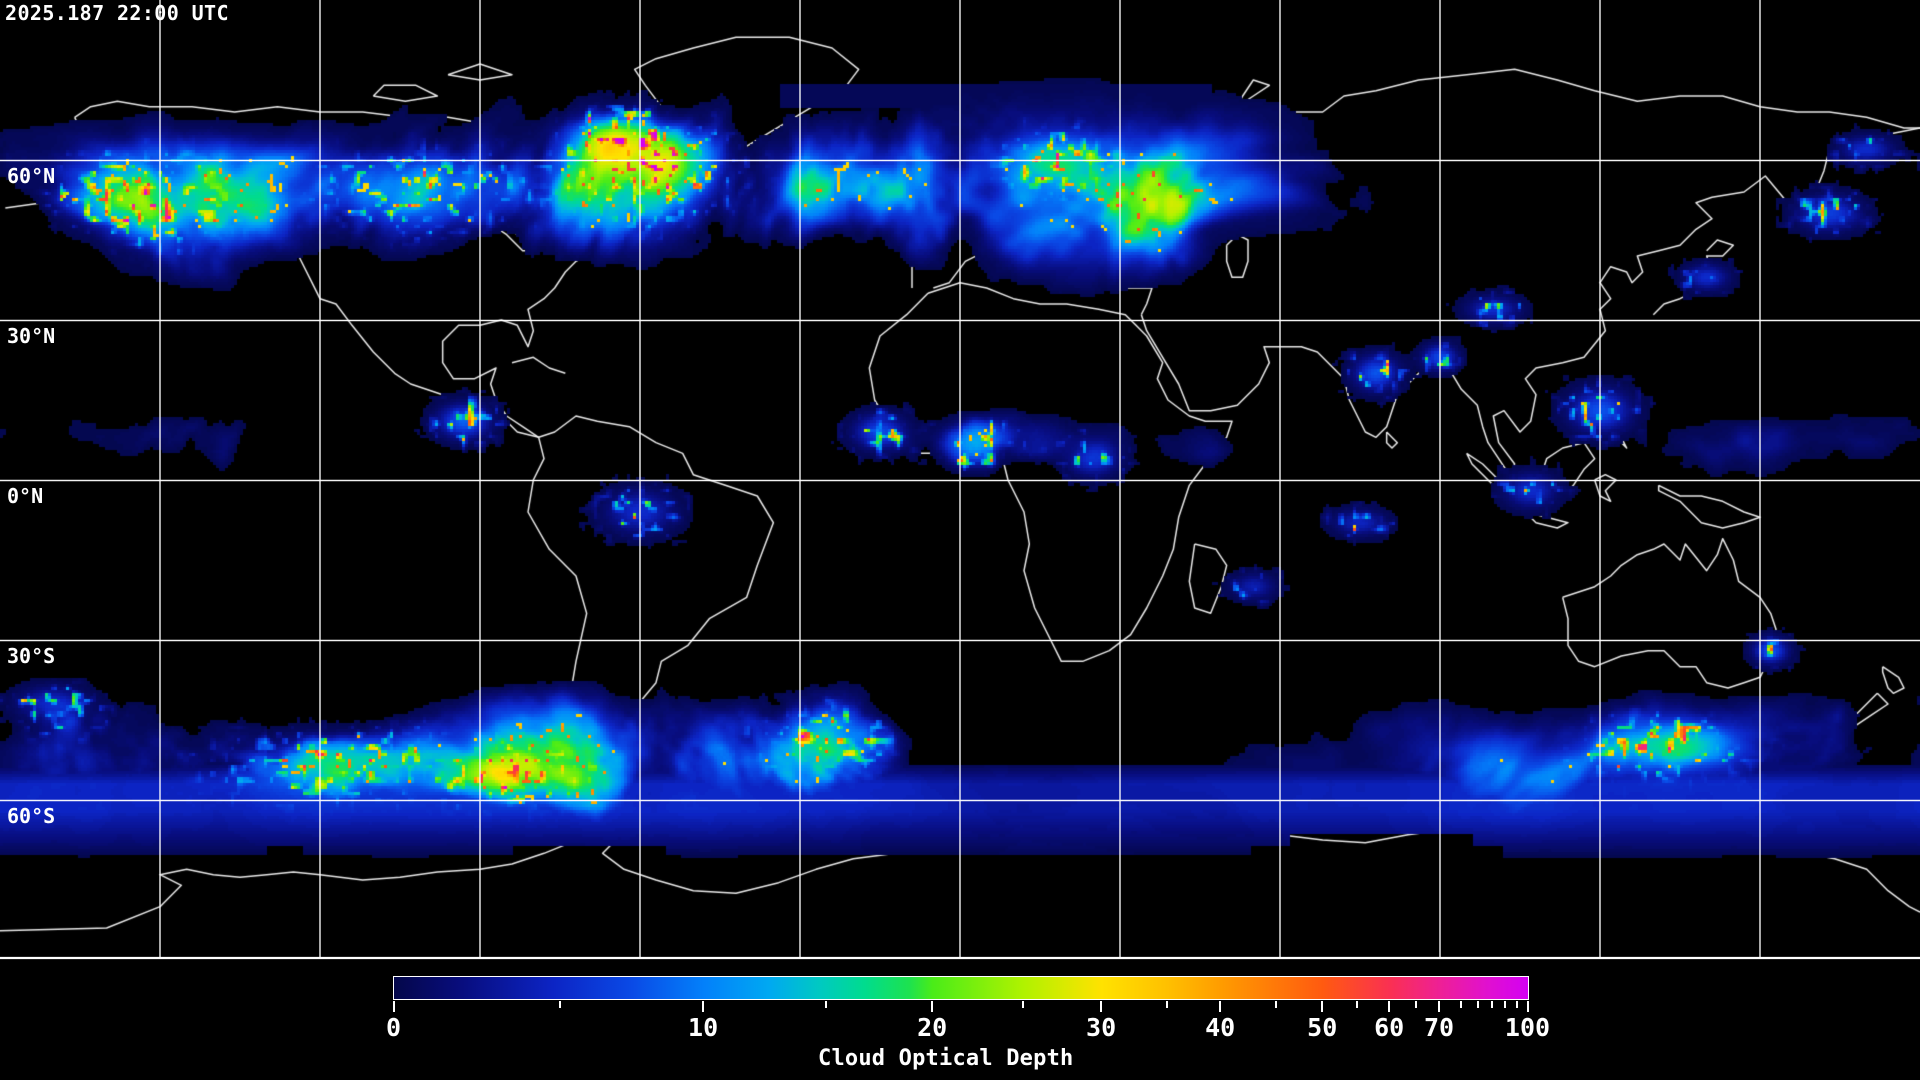 The image size is (1920, 1080). What do you see at coordinates (31, 656) in the screenshot?
I see `latitude-label: 30°S` at bounding box center [31, 656].